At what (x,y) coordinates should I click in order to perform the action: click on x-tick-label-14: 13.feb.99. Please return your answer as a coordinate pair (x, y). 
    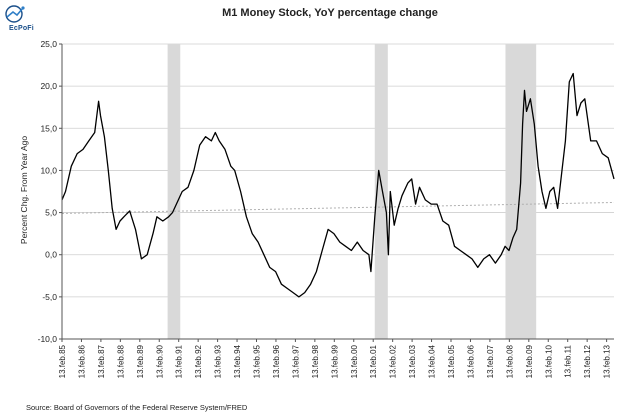
    Looking at the image, I should click on (334, 361).